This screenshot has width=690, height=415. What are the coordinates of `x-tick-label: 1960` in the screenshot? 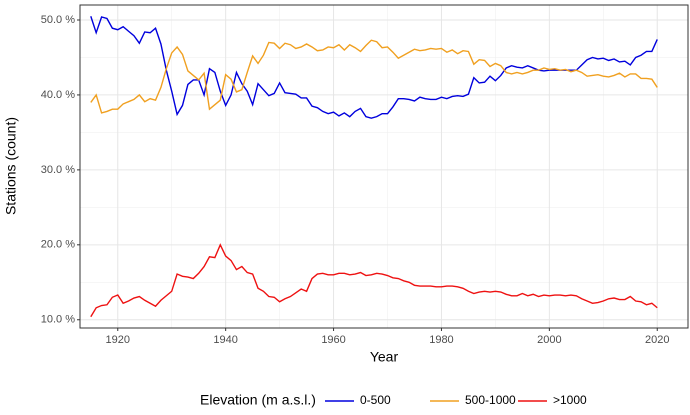 It's located at (333, 340).